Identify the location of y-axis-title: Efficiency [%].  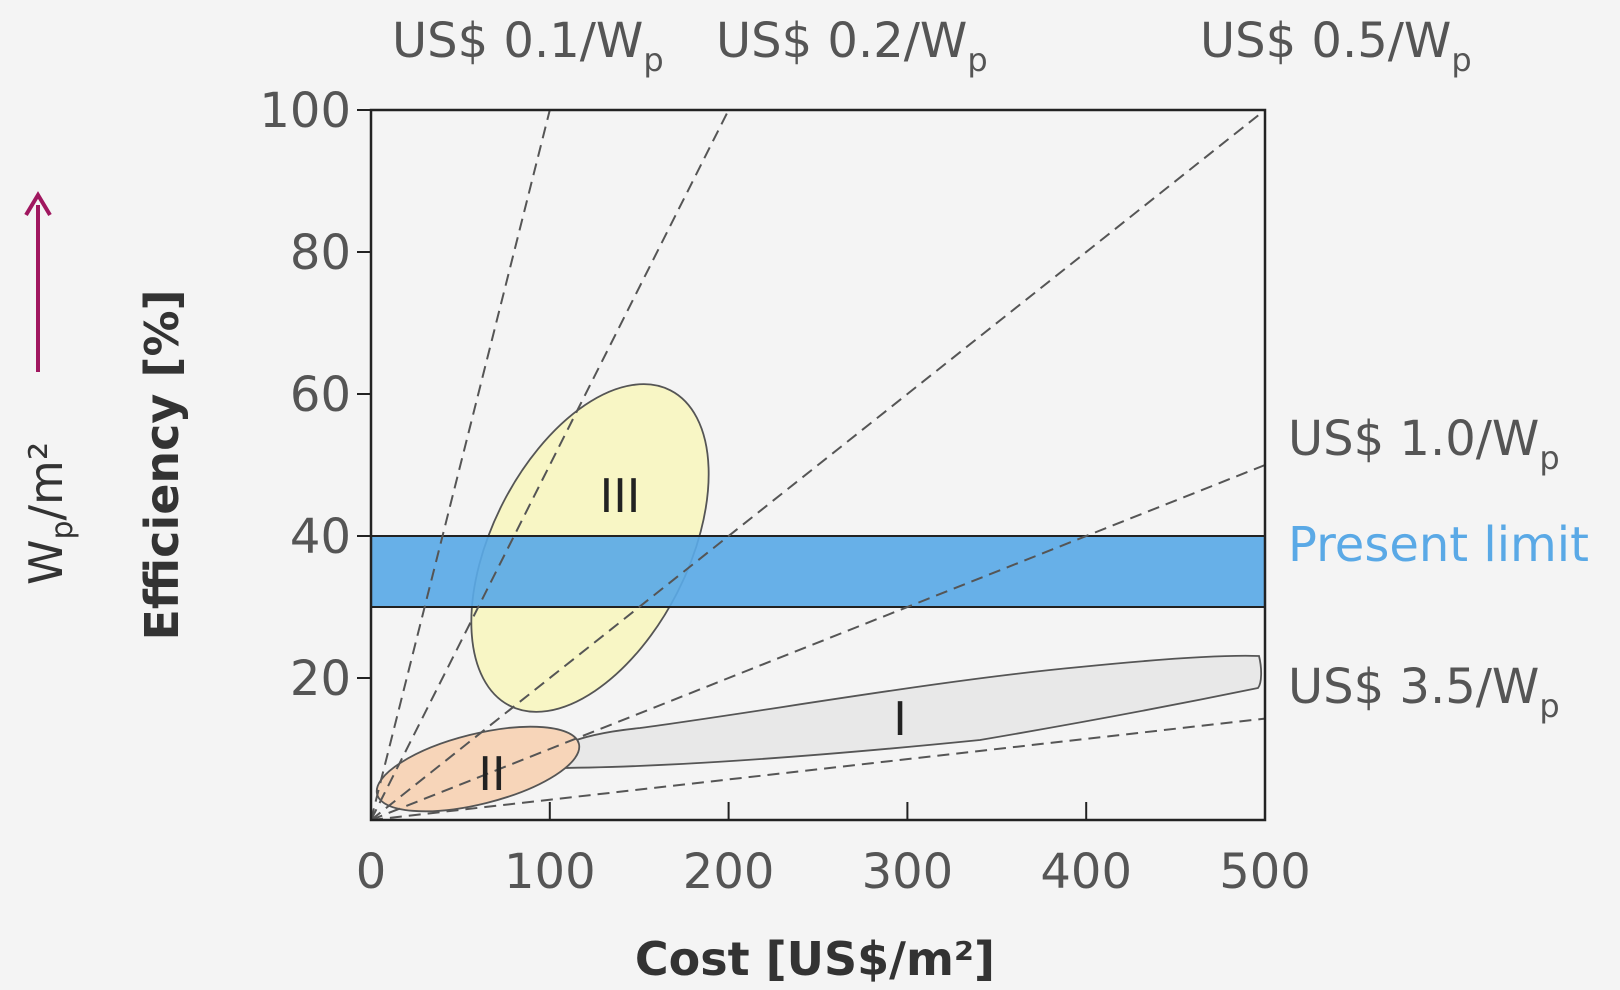
(162, 464).